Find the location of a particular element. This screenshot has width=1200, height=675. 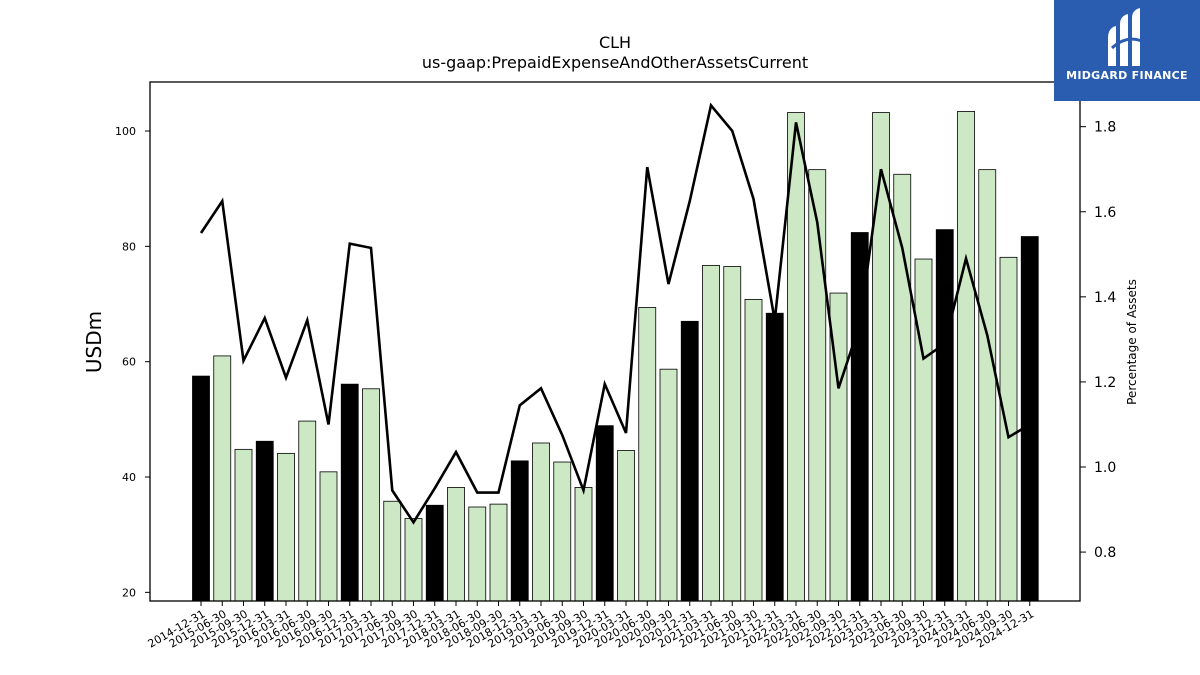

y2-tick-label: 0.8 is located at coordinates (1105, 553).